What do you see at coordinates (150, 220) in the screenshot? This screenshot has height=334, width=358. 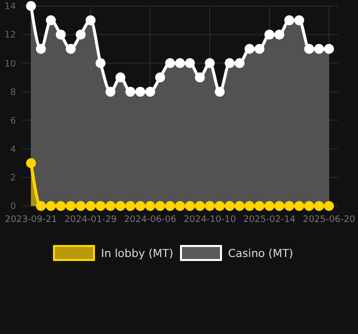 I see `x-tick-label: 2024-06-06` at bounding box center [150, 220].